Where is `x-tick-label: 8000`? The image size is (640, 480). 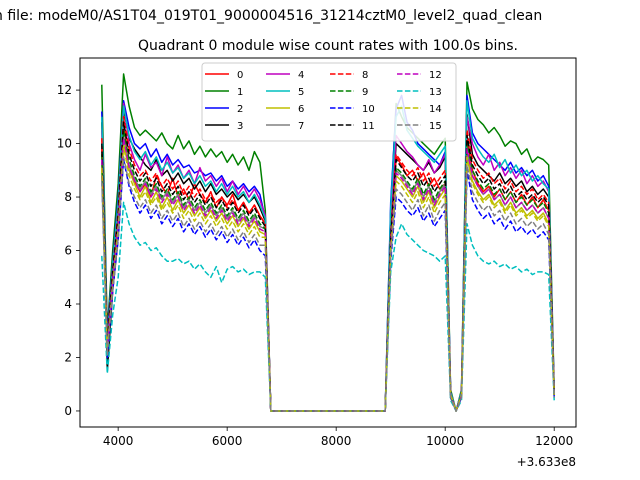
x-tick-label: 8000 is located at coordinates (336, 441).